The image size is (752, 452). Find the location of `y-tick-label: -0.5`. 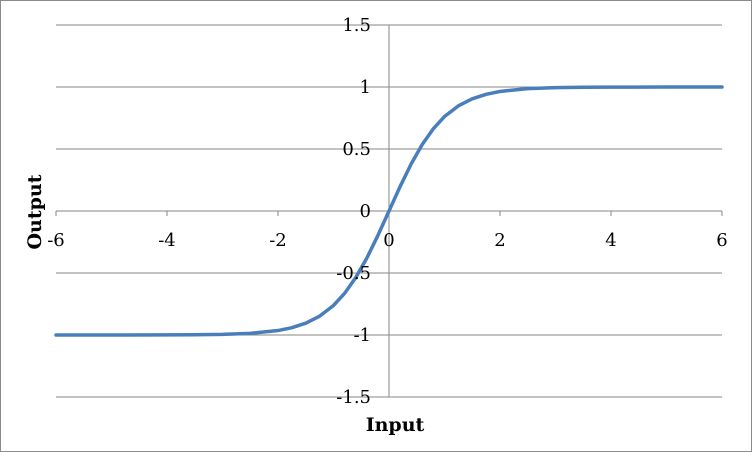

y-tick-label: -0.5 is located at coordinates (353, 273).